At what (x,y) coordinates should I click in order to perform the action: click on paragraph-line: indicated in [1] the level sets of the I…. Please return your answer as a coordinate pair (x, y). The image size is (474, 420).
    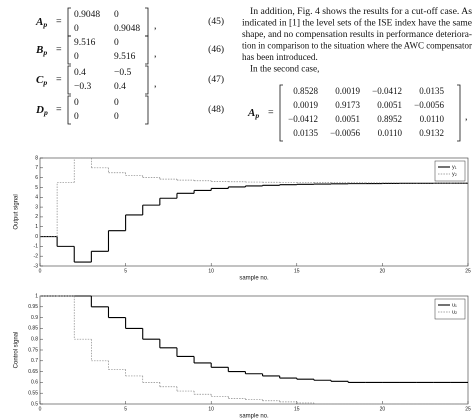
    Looking at the image, I should click on (357, 23).